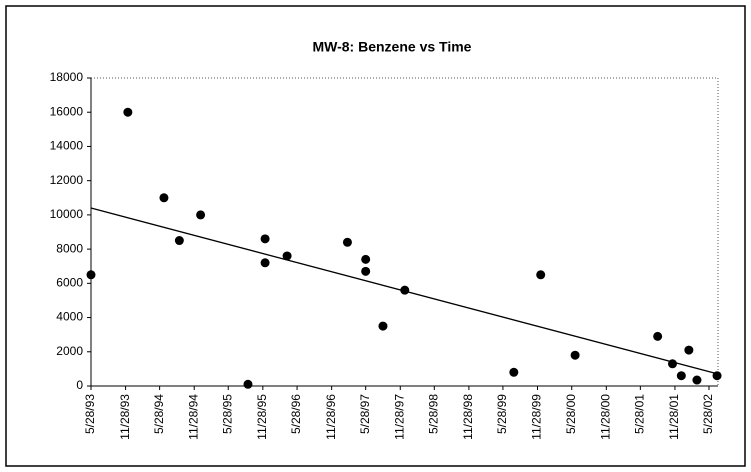 Image resolution: width=751 pixels, height=472 pixels. I want to click on y-tick-label: 14000, so click(67, 146).